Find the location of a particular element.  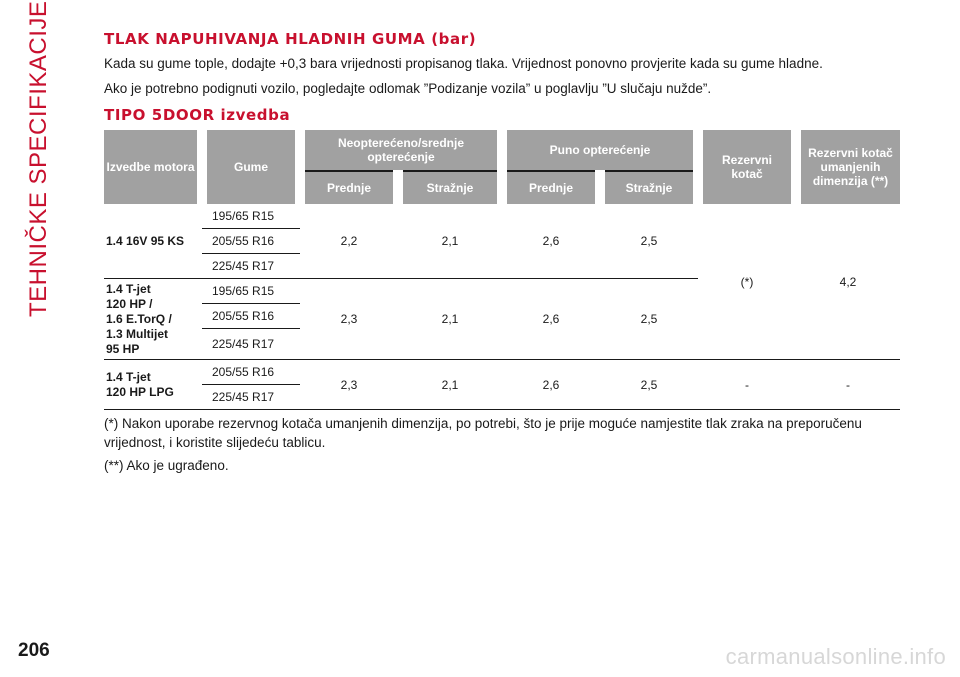

header-spare: Rezervni kotač is located at coordinates (749, 167).